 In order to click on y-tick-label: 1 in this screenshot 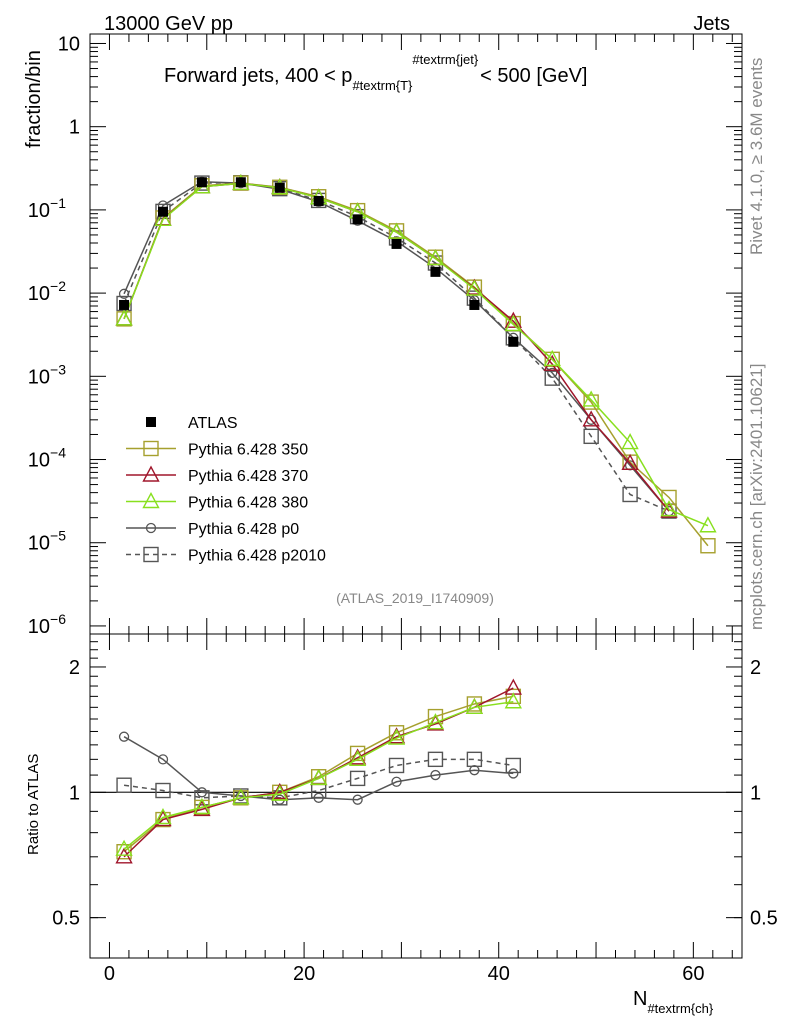, I will do `click(74, 128)`.